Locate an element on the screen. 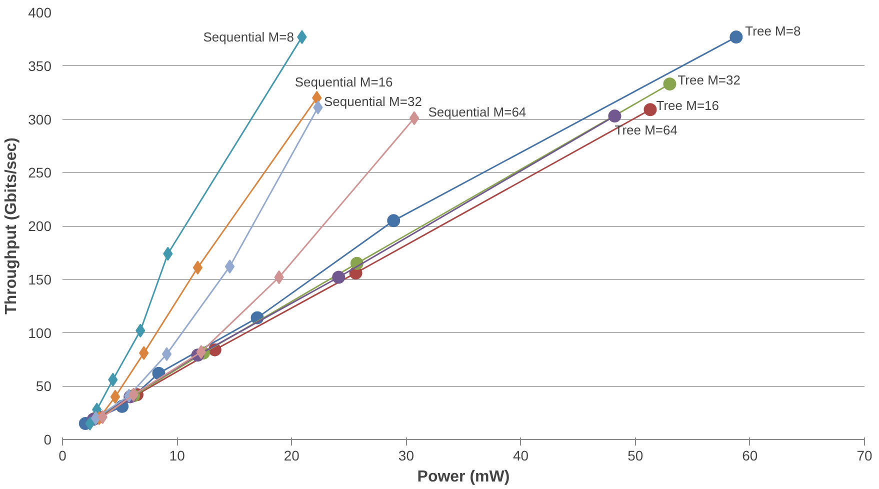  x-tick-label: 30 is located at coordinates (406, 456).